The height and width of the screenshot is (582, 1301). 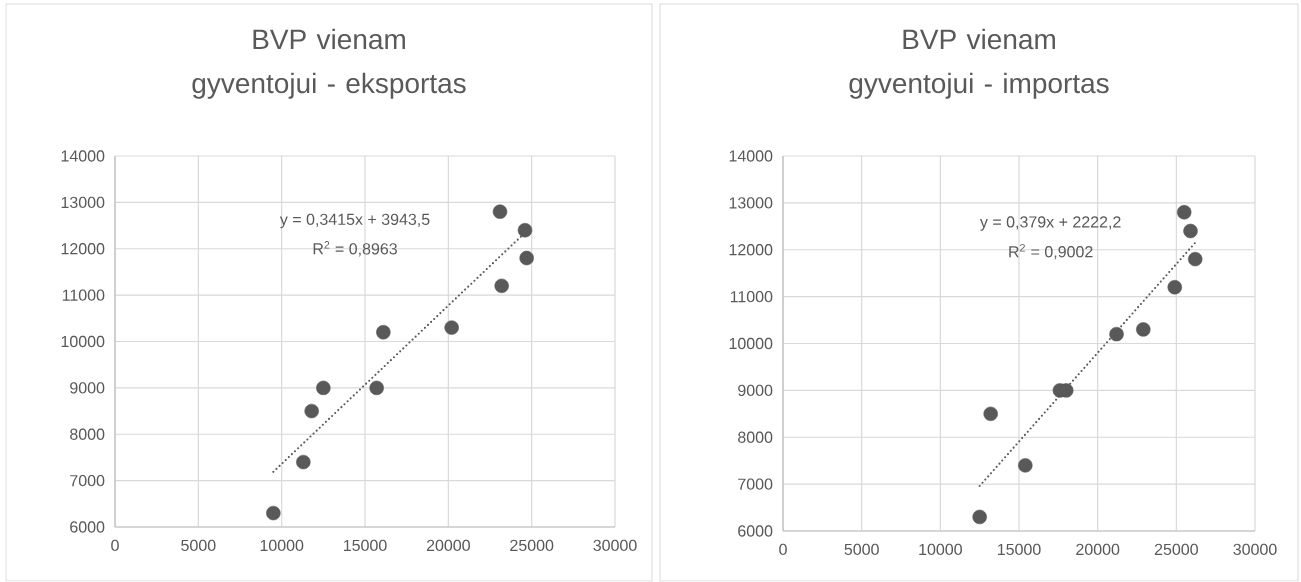 What do you see at coordinates (1050, 223) in the screenshot?
I see `annotation: y = 0,379x + 2222,2` at bounding box center [1050, 223].